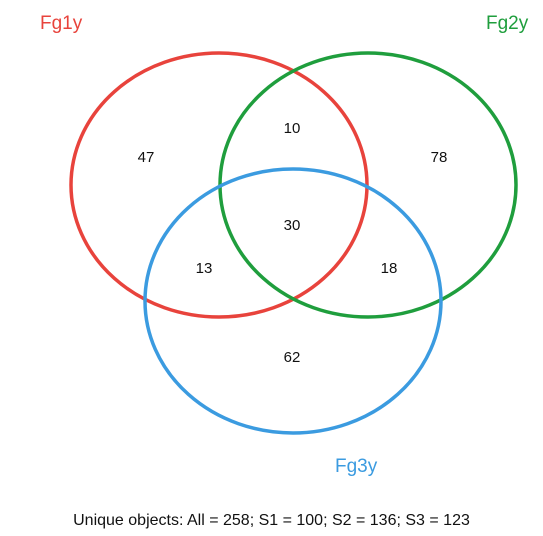  Describe the element at coordinates (389, 268) in the screenshot. I see `region-count-fg2y-fg3y: 18` at that location.